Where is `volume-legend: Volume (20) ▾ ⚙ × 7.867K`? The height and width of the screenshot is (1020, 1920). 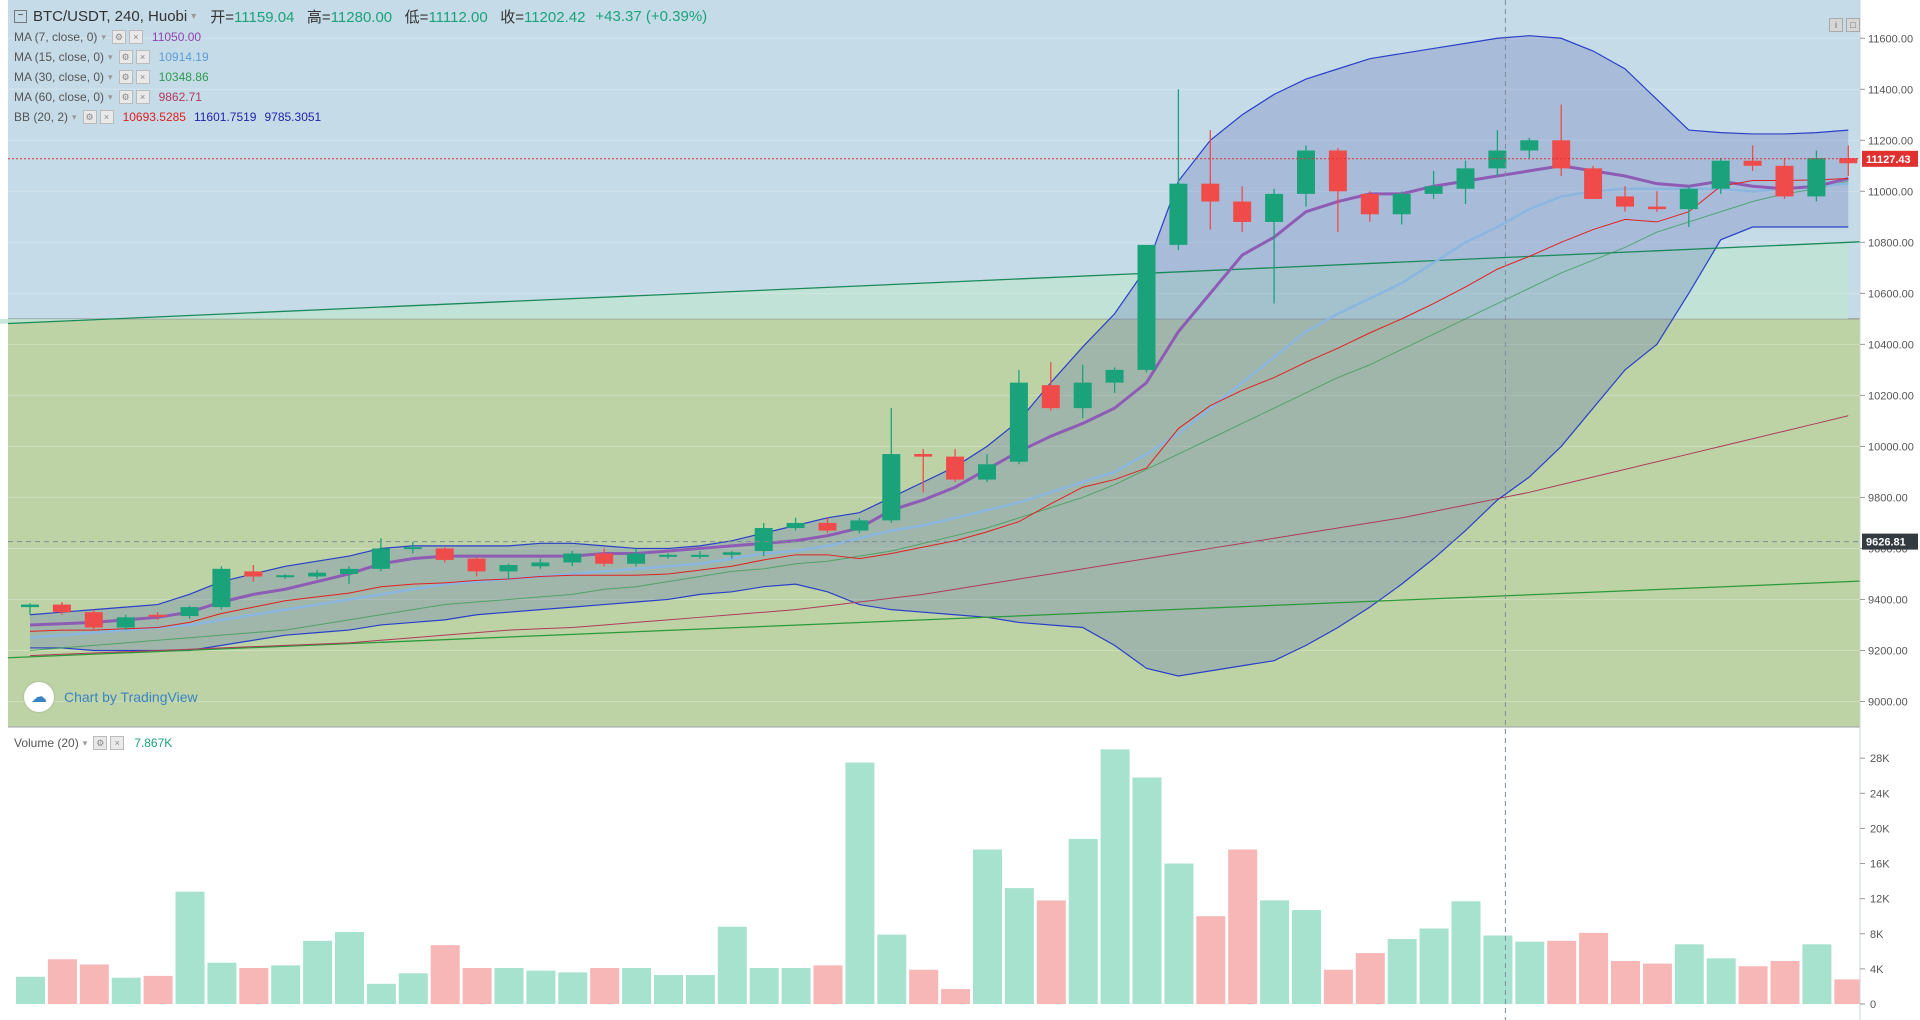
volume-legend: Volume (20) ▾ ⚙ × 7.867K is located at coordinates (93, 743).